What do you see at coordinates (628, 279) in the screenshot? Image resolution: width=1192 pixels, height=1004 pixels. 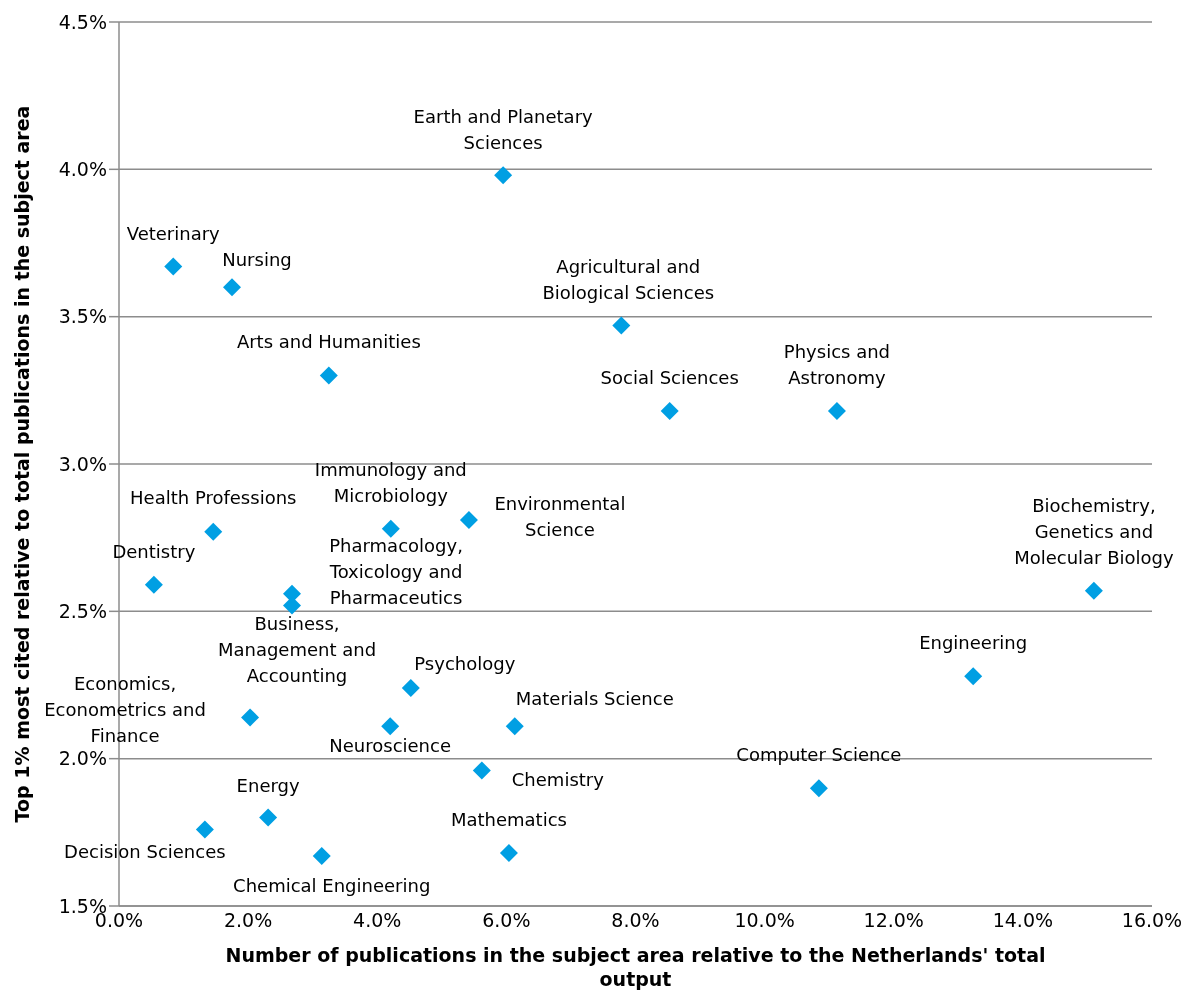 I see `annotation: Agricultural and Biological Sciences` at bounding box center [628, 279].